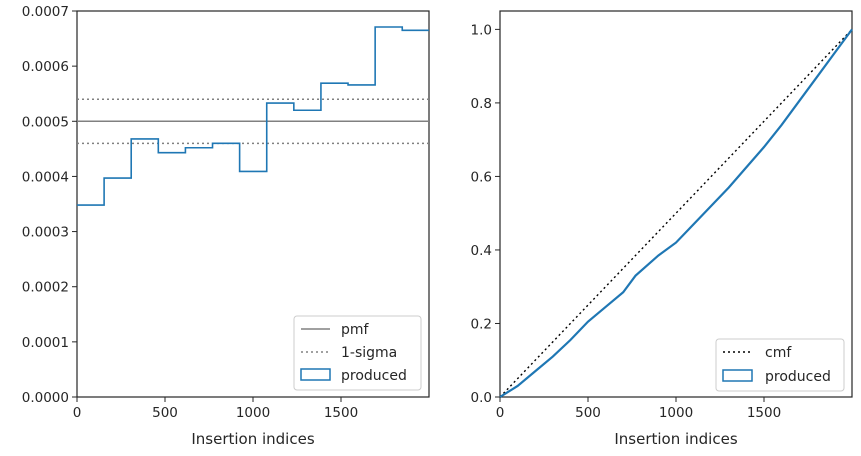 This screenshot has height=456, width=861. I want to click on left-legend-produced-label: produced, so click(374, 376).